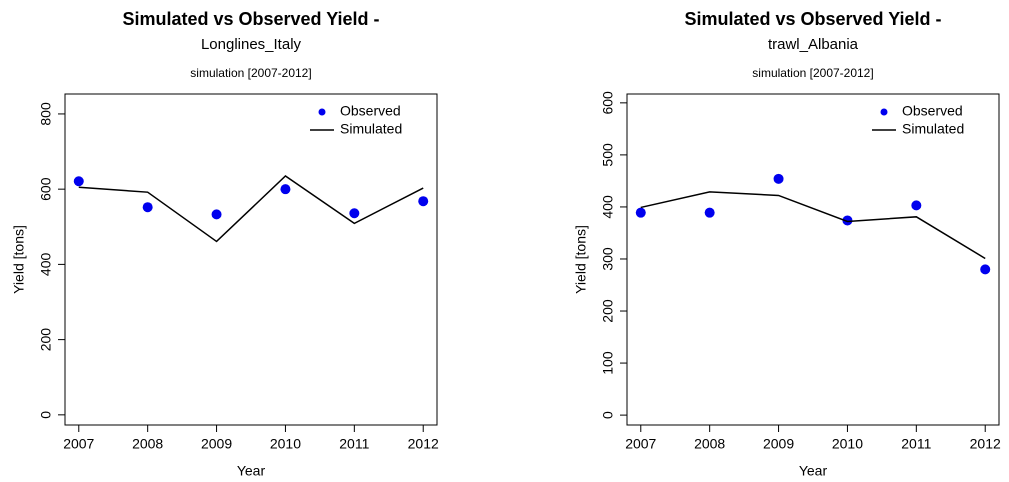  I want to click on chart-subtitle: Longlines_Italy, so click(251, 44).